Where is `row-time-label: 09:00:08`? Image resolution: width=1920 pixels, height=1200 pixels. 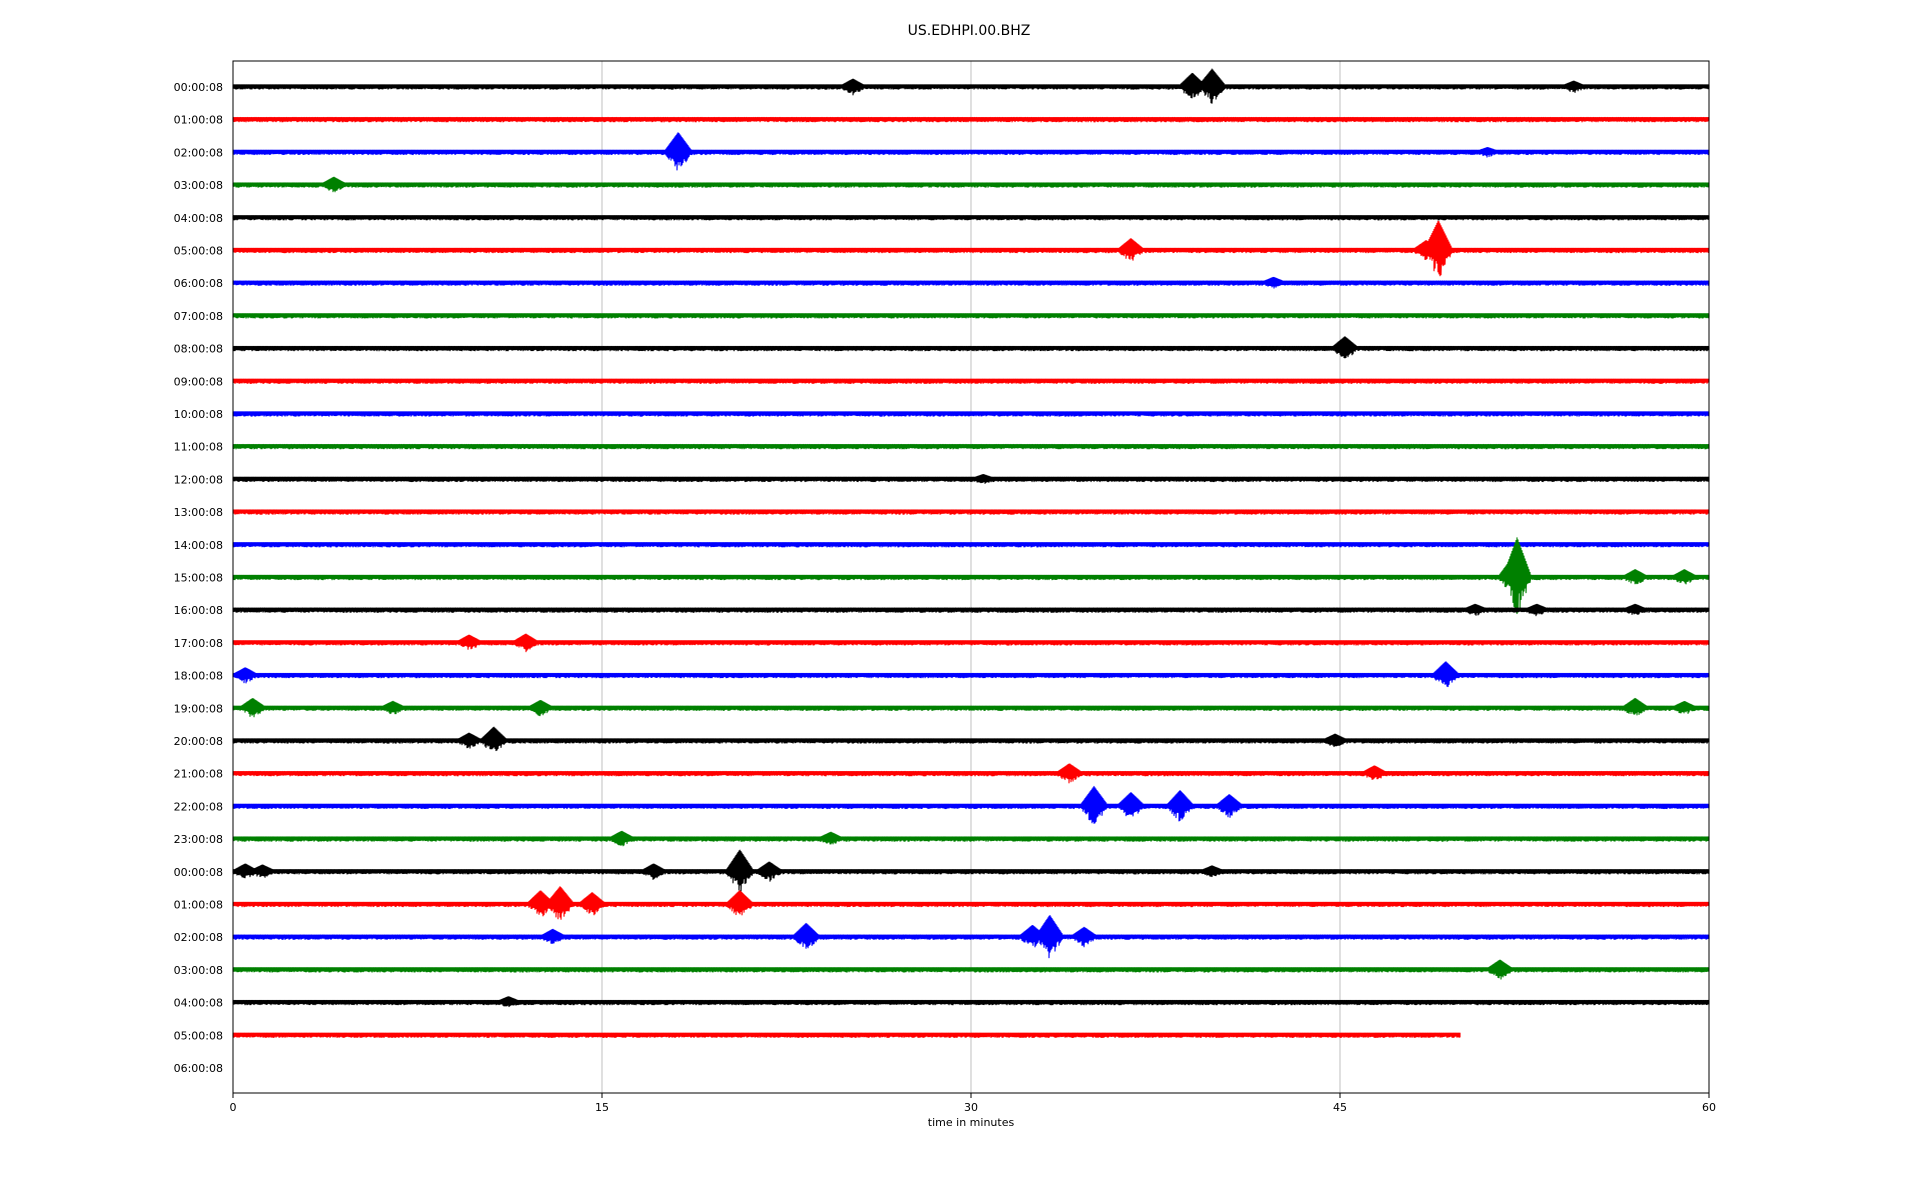
row-time-label: 09:00:08 is located at coordinates (198, 381).